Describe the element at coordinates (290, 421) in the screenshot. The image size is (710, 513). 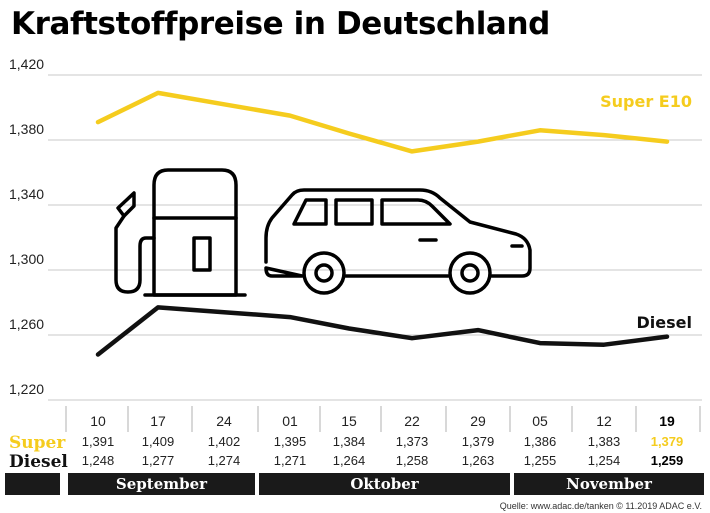
I see `x-tick-label: 01` at that location.